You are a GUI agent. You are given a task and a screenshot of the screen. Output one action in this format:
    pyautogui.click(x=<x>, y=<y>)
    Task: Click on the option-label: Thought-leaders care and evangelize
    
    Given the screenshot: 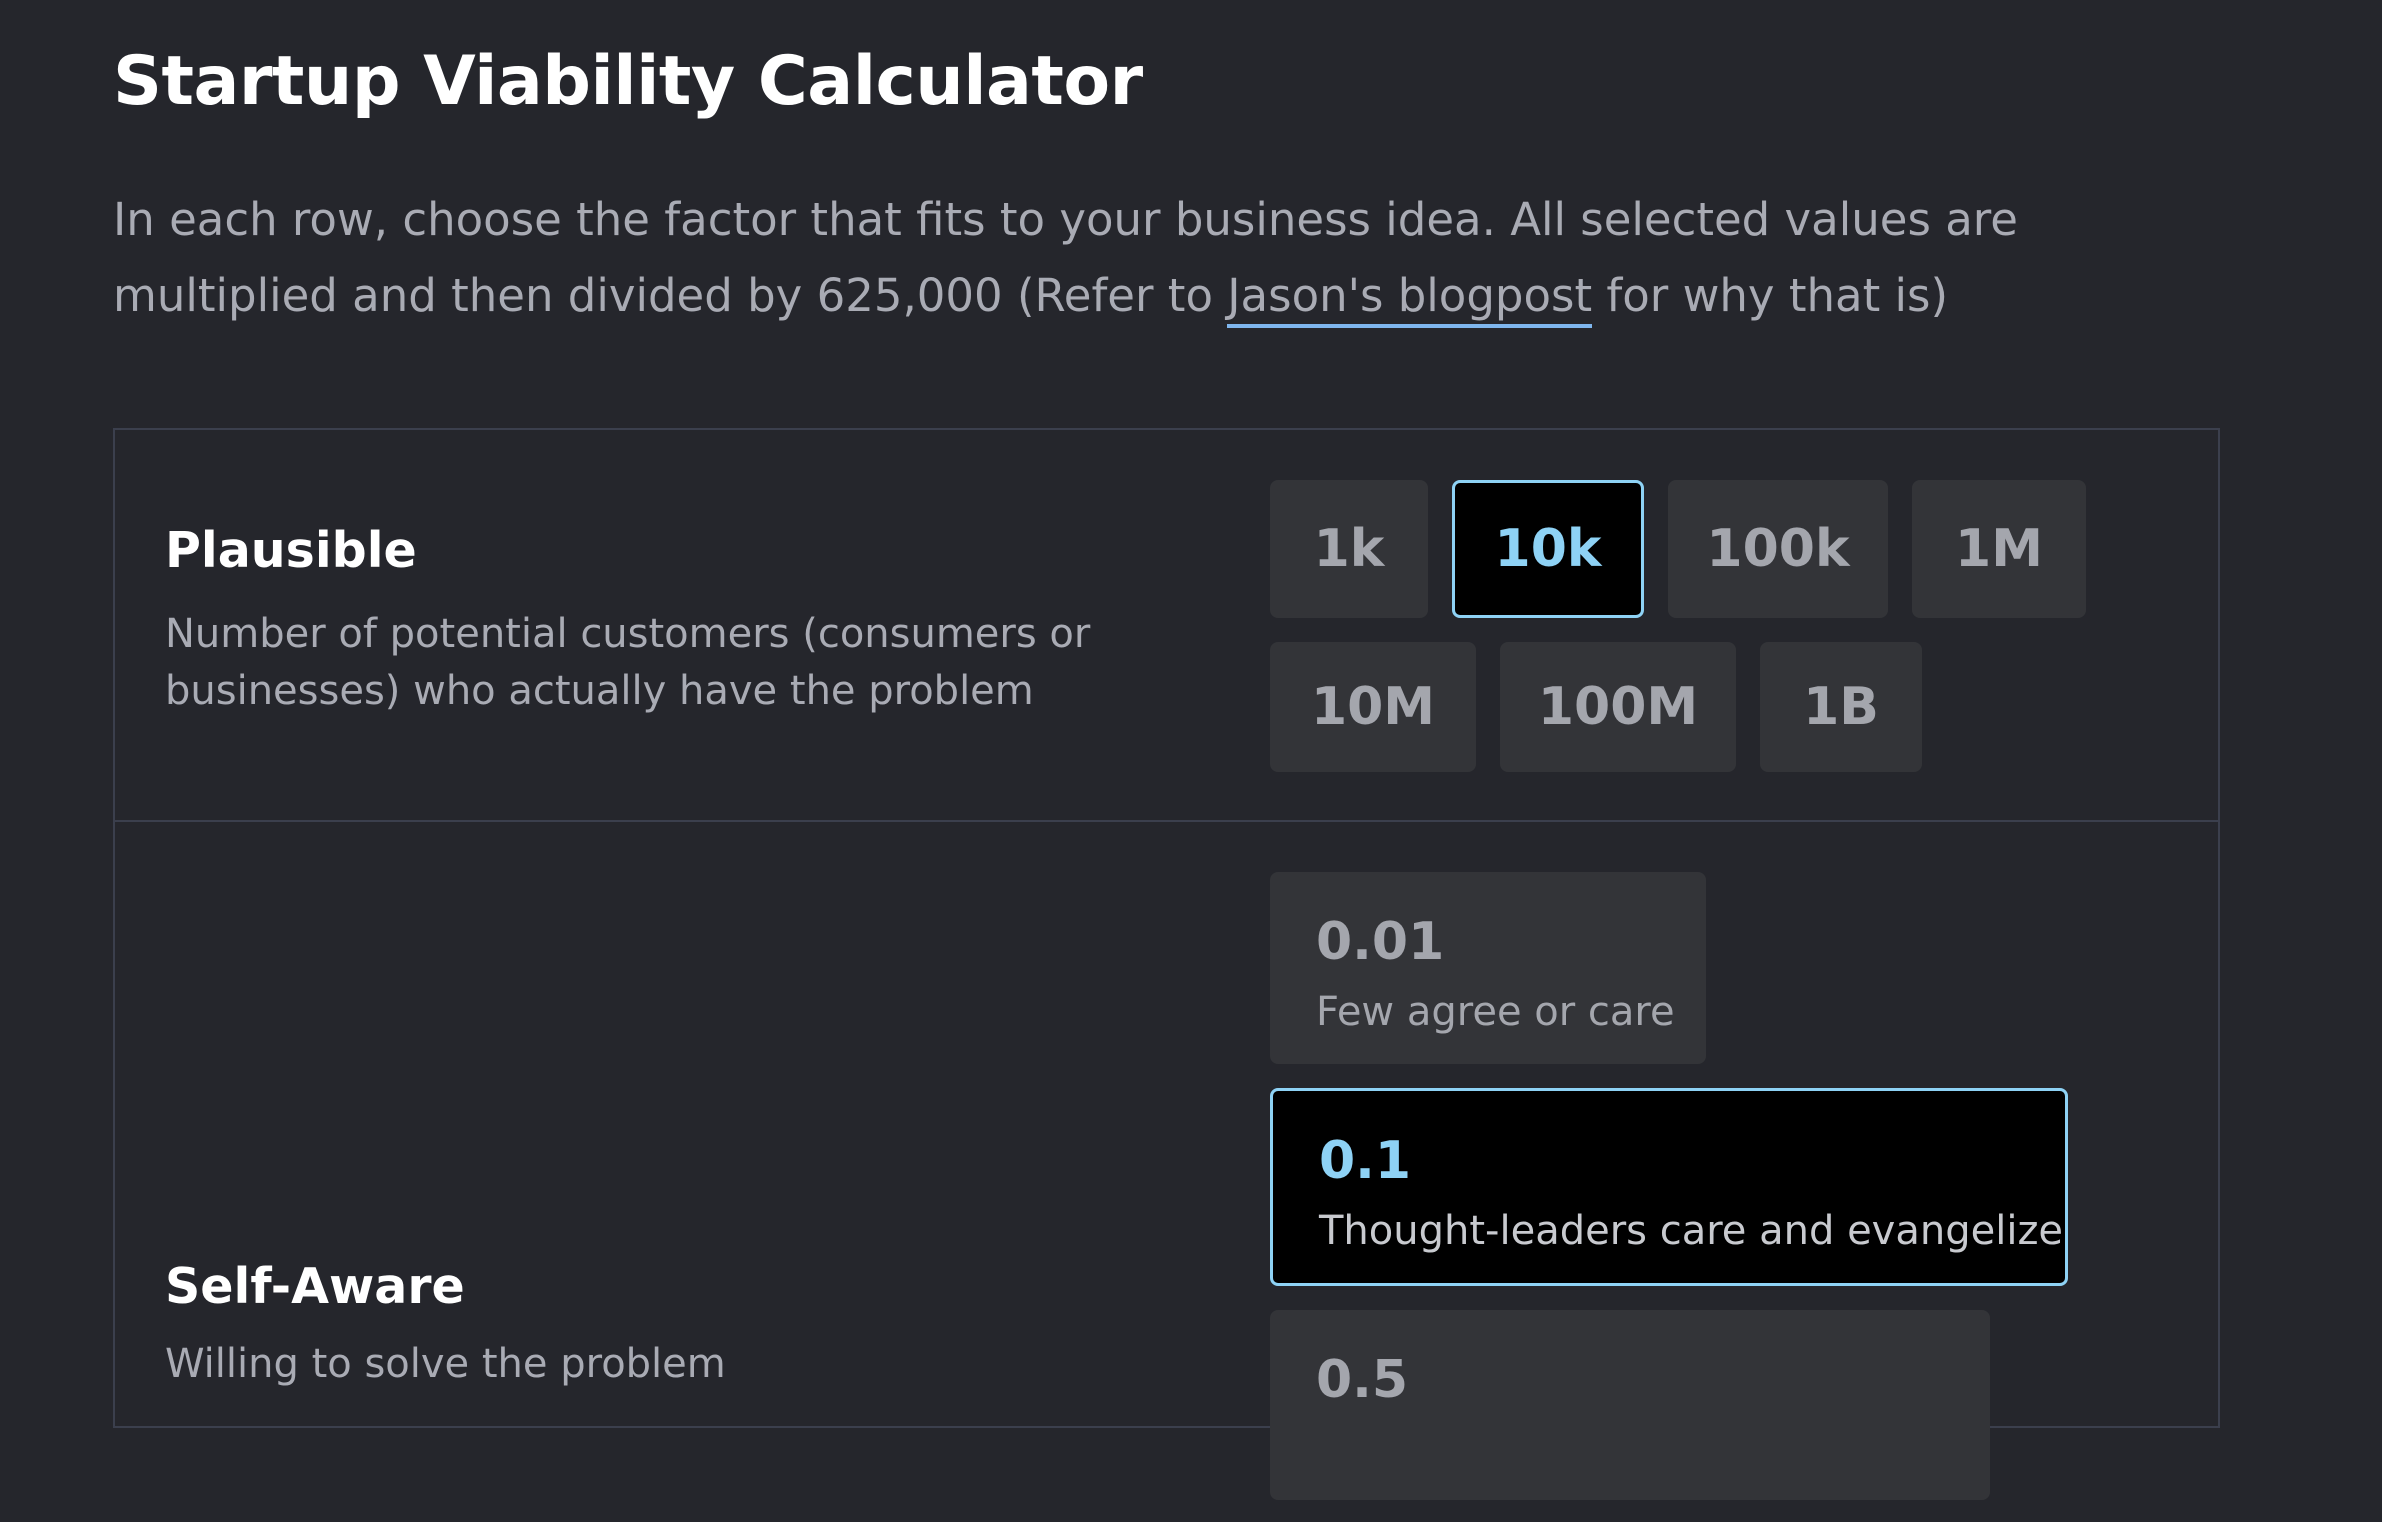 What is the action you would take?
    pyautogui.click(x=1691, y=1231)
    